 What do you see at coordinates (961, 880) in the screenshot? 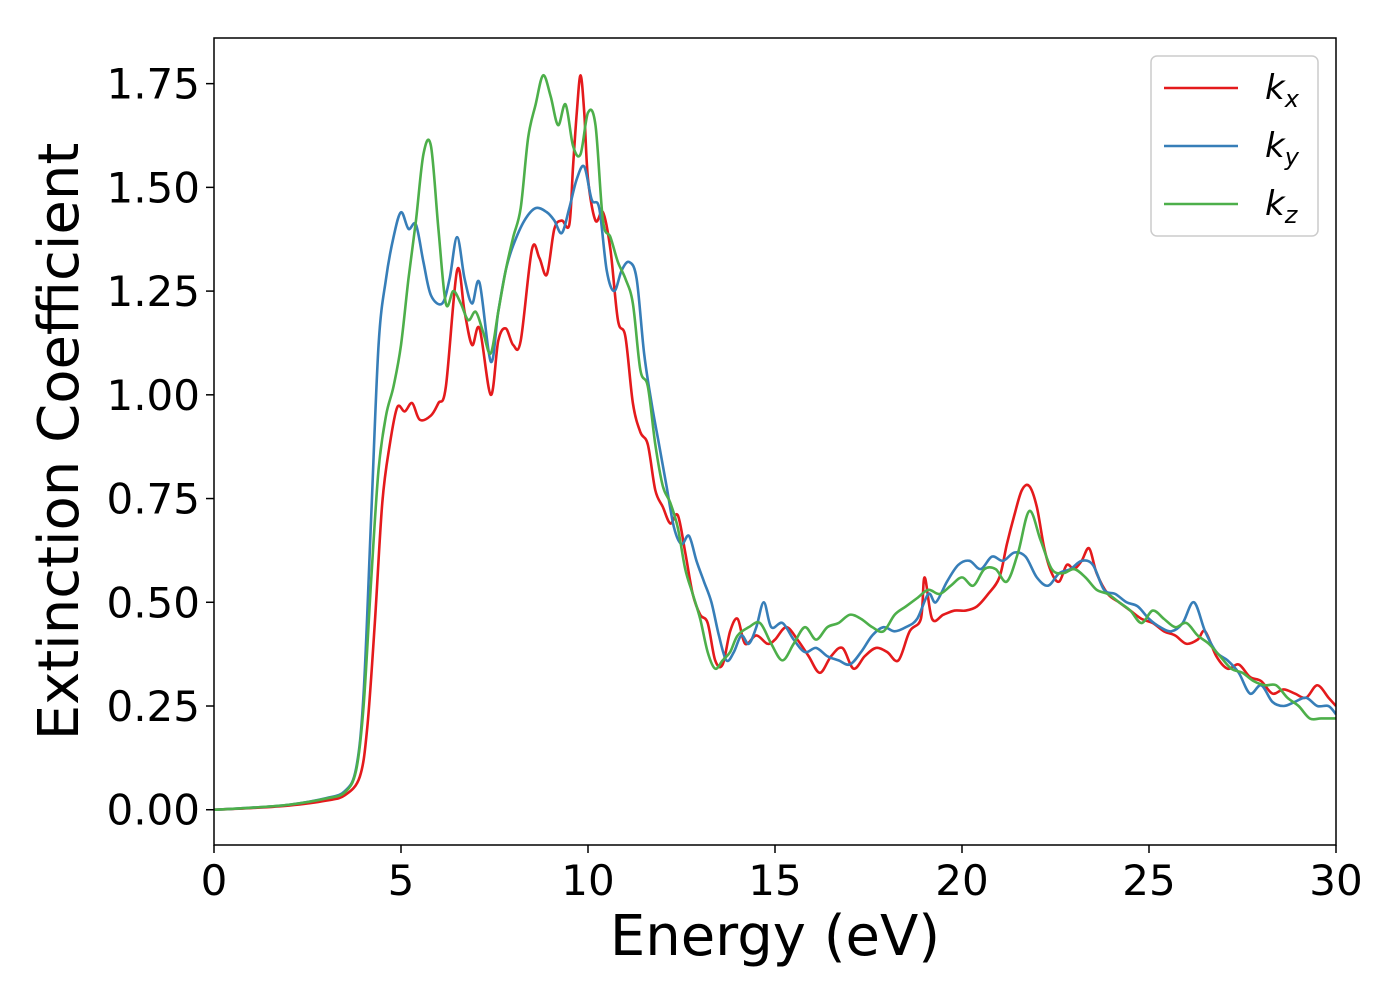
I see `x-tick-label: 20` at bounding box center [961, 880].